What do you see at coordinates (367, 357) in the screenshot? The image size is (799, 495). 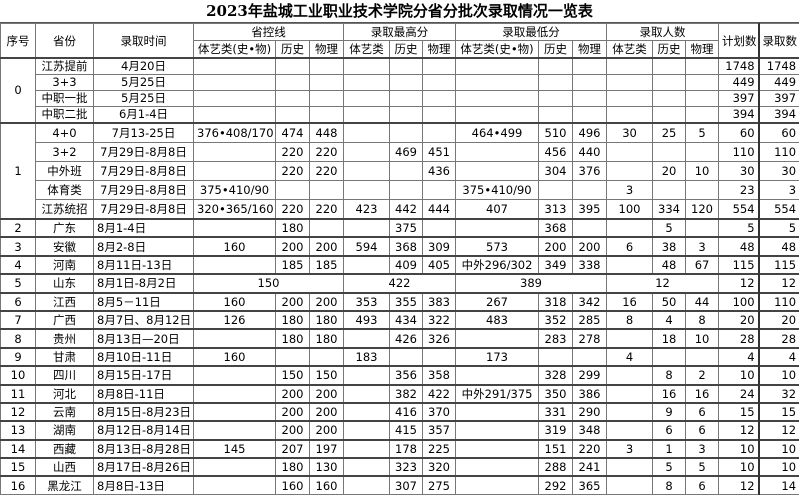 I see `max-art-cell: 183` at bounding box center [367, 357].